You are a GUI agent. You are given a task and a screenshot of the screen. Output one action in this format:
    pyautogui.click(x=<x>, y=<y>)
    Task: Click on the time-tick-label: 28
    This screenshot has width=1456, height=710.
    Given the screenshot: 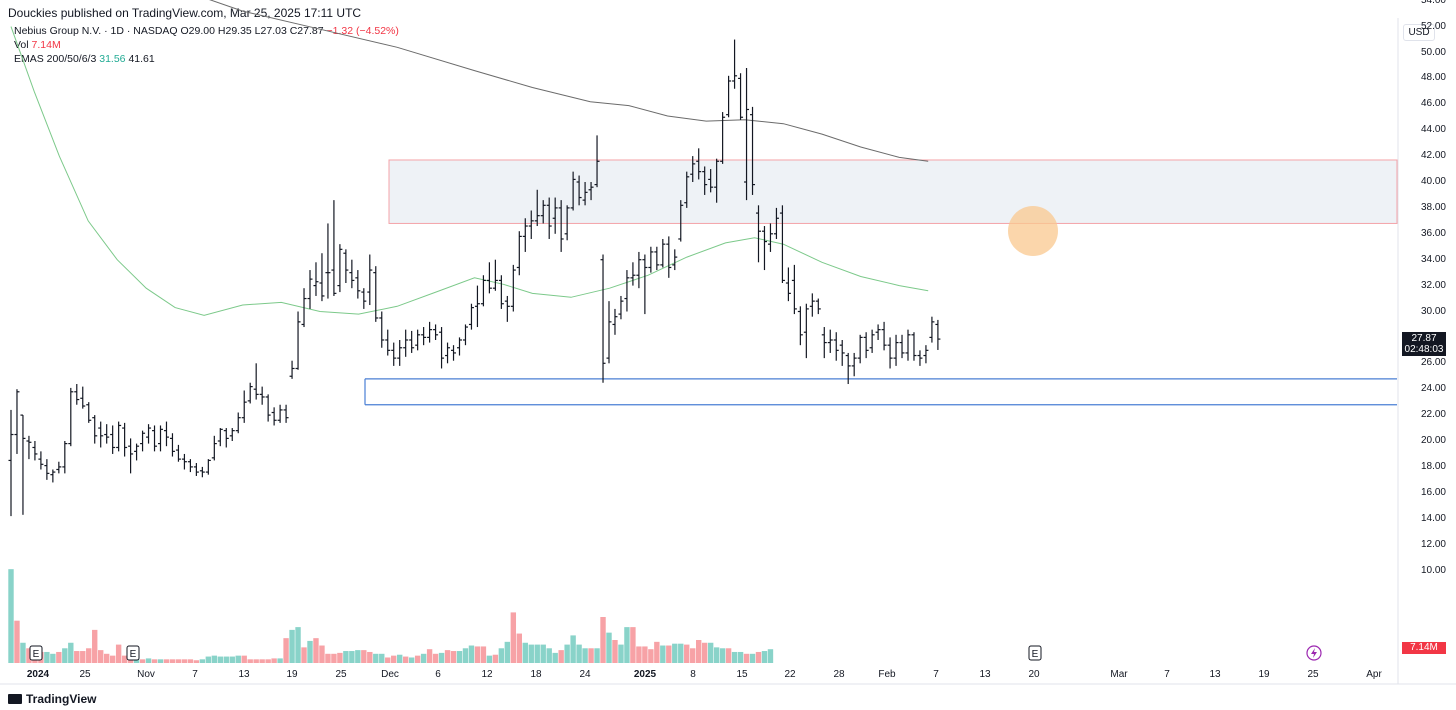 What is the action you would take?
    pyautogui.click(x=839, y=674)
    